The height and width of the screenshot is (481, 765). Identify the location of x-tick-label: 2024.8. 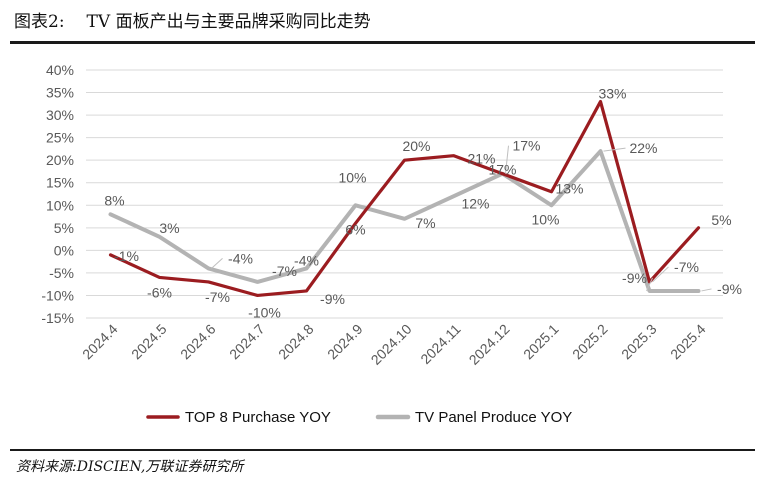
(296, 342).